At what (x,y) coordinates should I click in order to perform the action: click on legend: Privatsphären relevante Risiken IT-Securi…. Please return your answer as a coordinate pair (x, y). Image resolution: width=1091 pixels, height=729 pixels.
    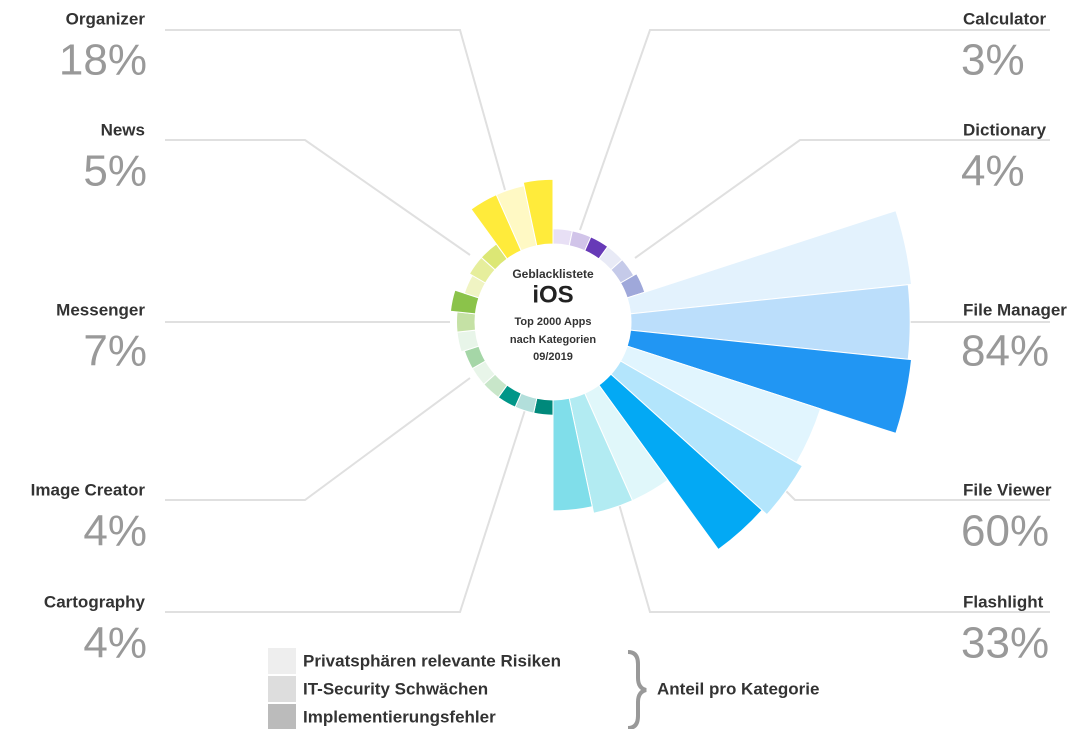
    Looking at the image, I should click on (414, 688).